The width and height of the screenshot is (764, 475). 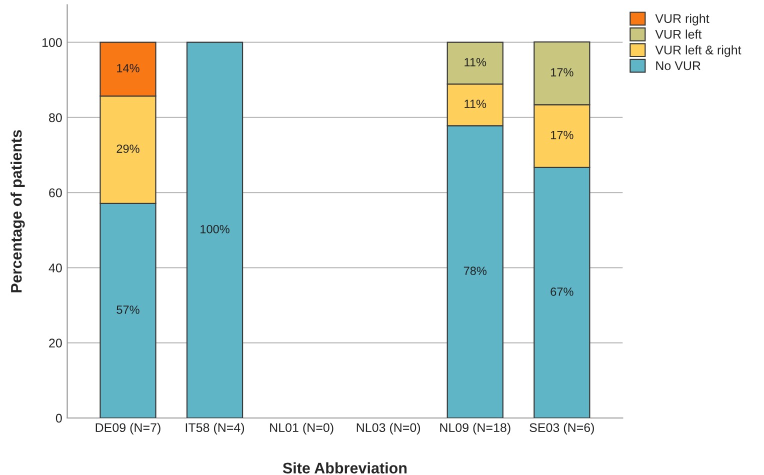 What do you see at coordinates (128, 428) in the screenshot?
I see `x-tick-label: DE09 (N=7)` at bounding box center [128, 428].